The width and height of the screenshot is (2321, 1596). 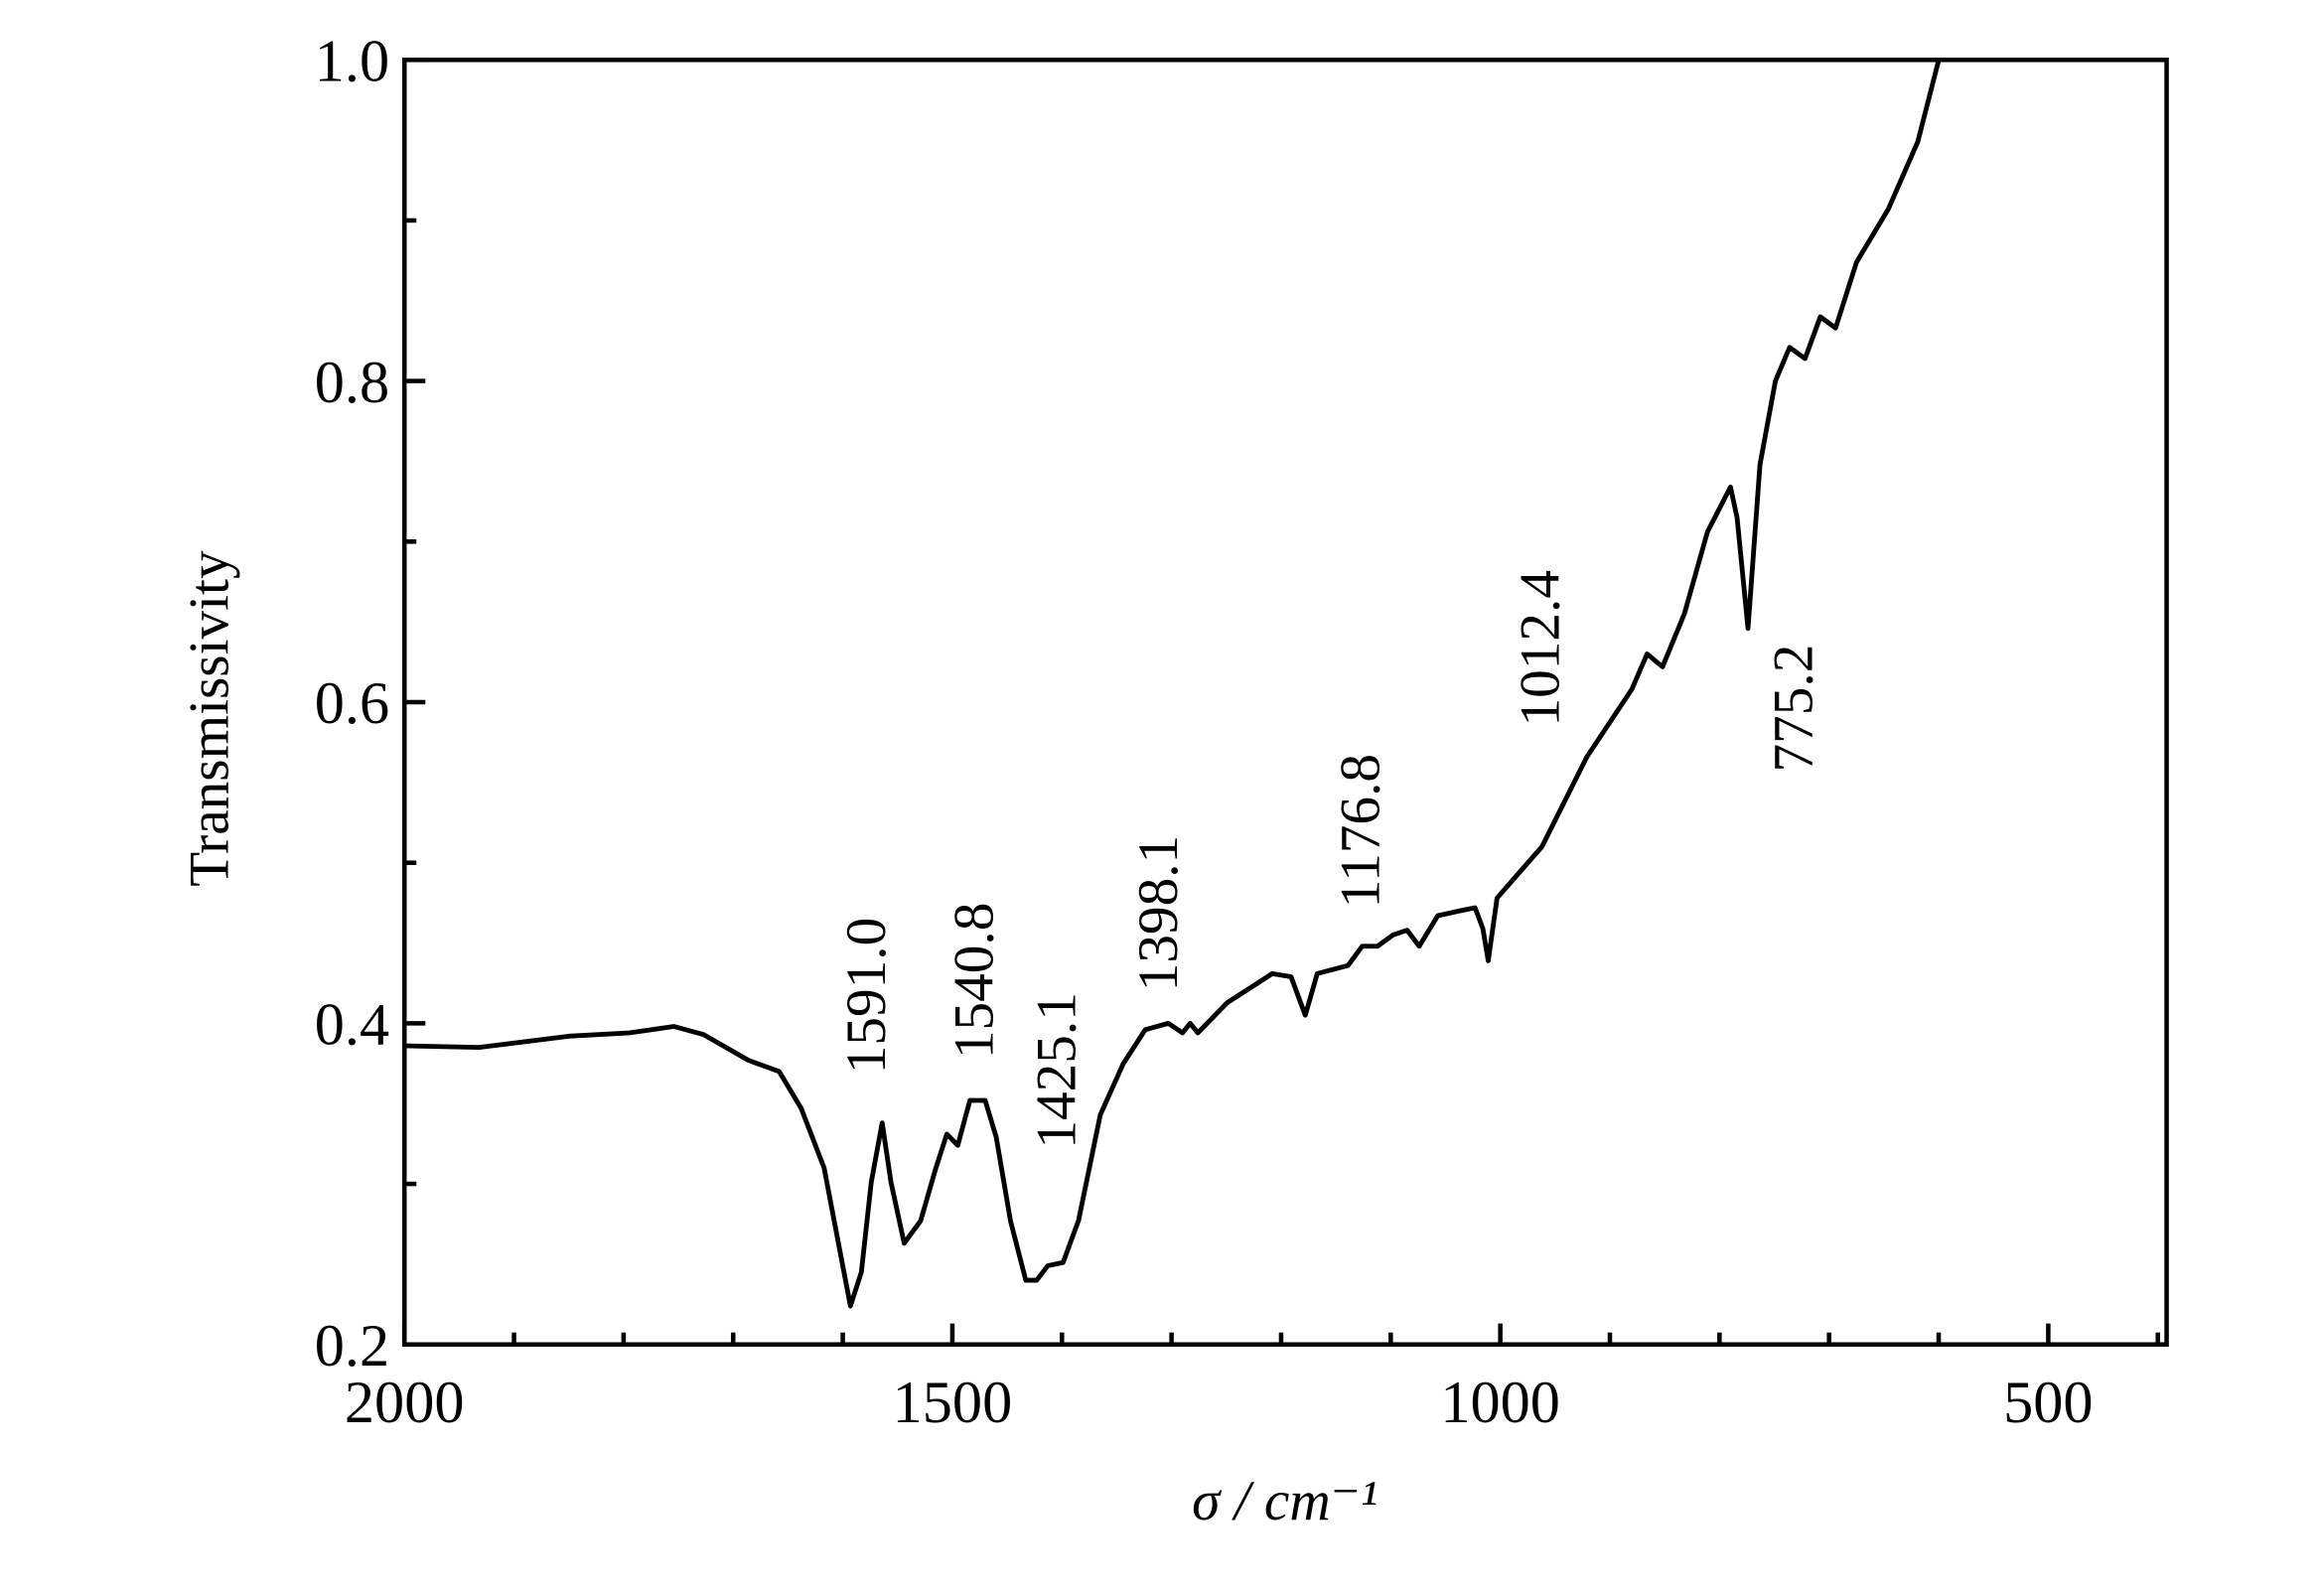 What do you see at coordinates (352, 61) in the screenshot?
I see `y-tick-label: 1.0` at bounding box center [352, 61].